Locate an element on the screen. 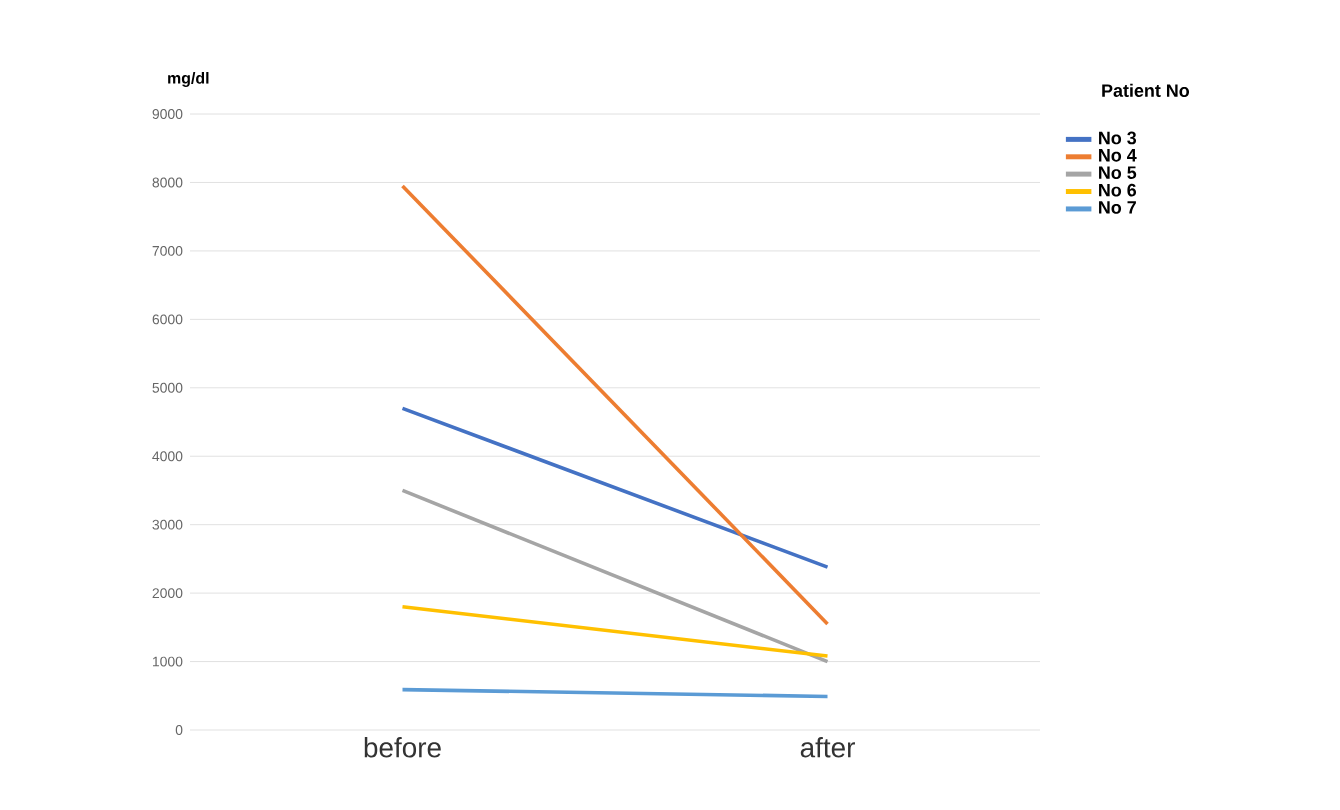  x-tick-label: after is located at coordinates (827, 747).